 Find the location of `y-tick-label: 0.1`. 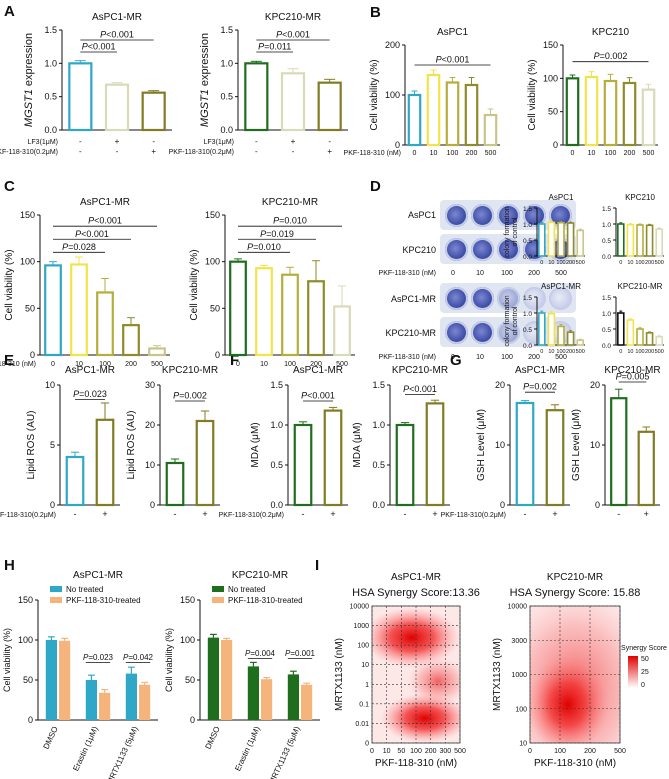

y-tick-label: 0.1 is located at coordinates (364, 704).